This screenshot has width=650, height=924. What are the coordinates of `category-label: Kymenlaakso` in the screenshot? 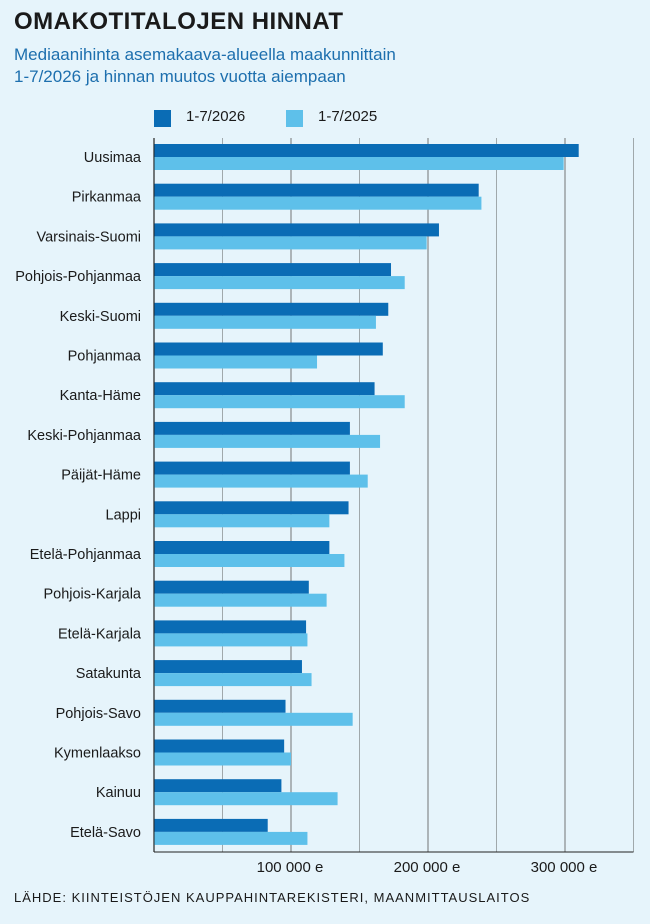 It's located at (97, 754).